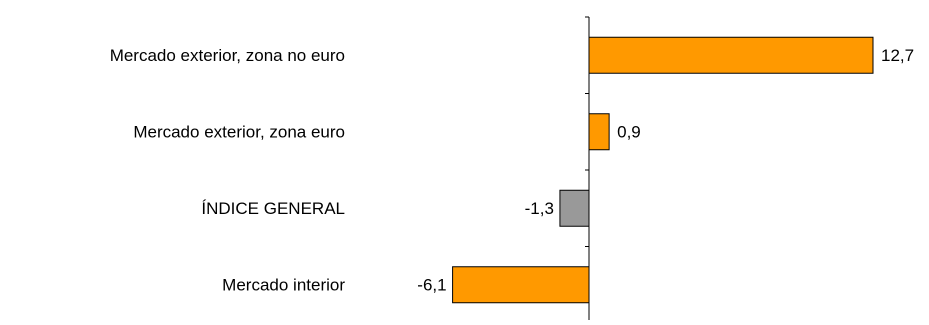  Describe the element at coordinates (521, 285) in the screenshot. I see `bar-mercado-interior` at that location.